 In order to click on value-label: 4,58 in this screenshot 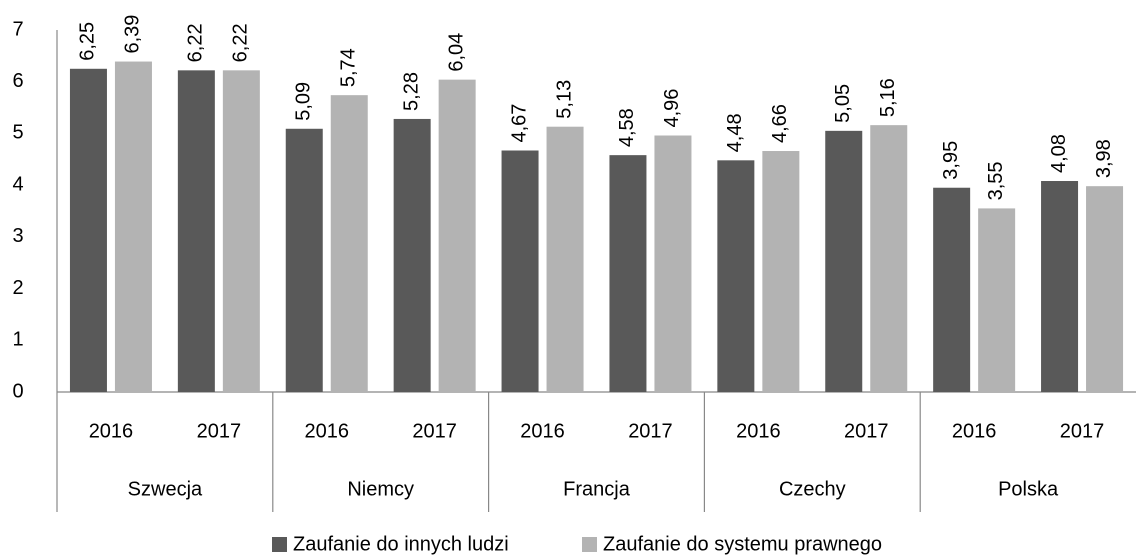, I will do `click(627, 127)`.